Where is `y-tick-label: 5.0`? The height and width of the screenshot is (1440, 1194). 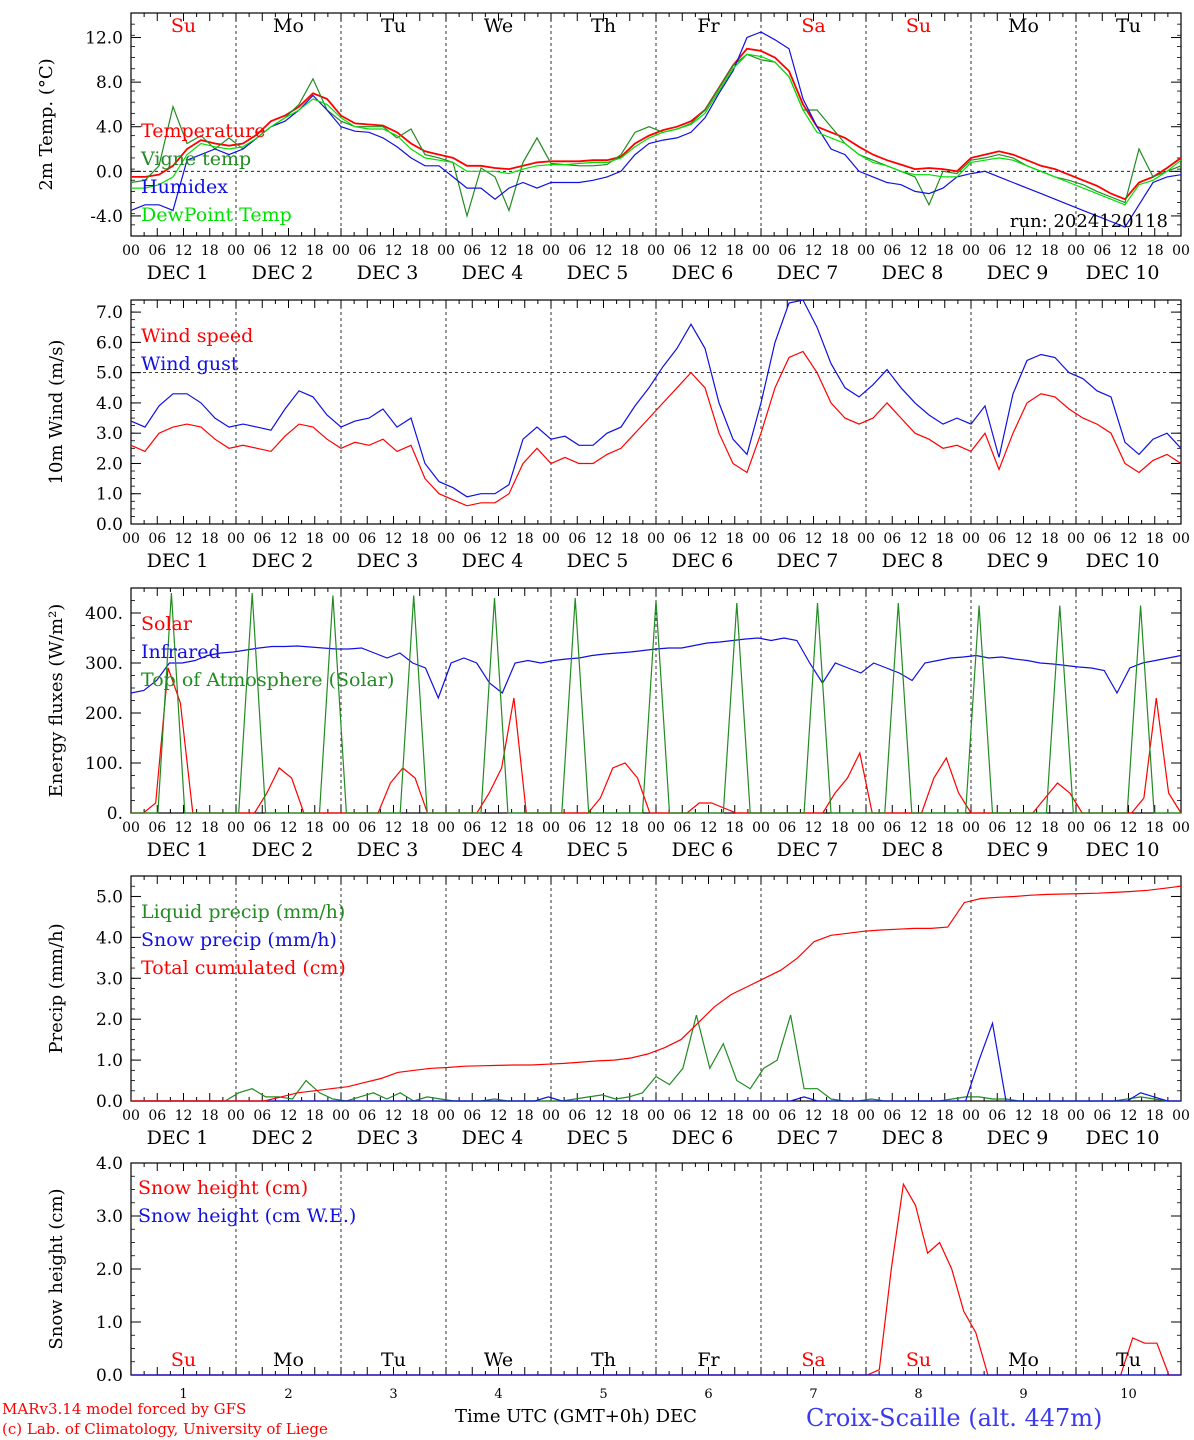 y-tick-label: 5.0 is located at coordinates (109, 897).